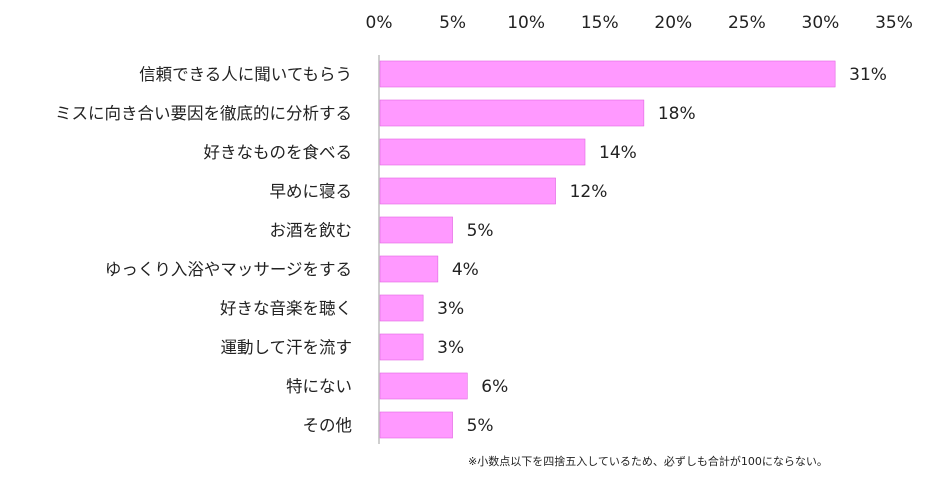 This screenshot has width=941, height=479. What do you see at coordinates (618, 153) in the screenshot?
I see `data-label: 14%` at bounding box center [618, 153].